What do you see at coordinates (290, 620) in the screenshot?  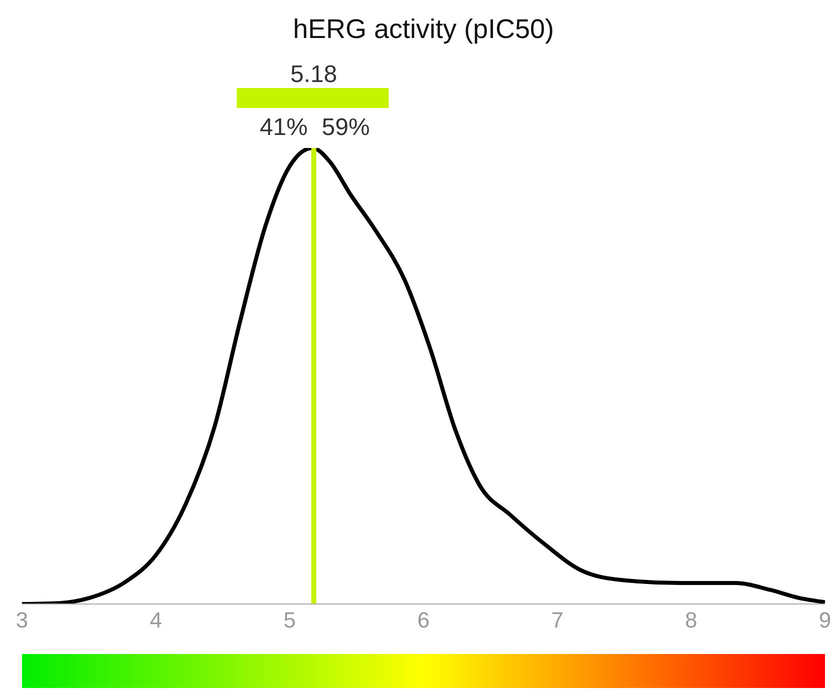 I see `x-tick-label: 5` at bounding box center [290, 620].